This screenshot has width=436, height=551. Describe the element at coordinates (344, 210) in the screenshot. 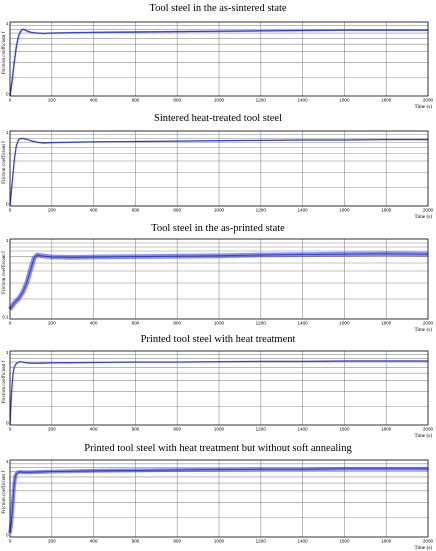

I see `x-tick-label: 1600` at that location.